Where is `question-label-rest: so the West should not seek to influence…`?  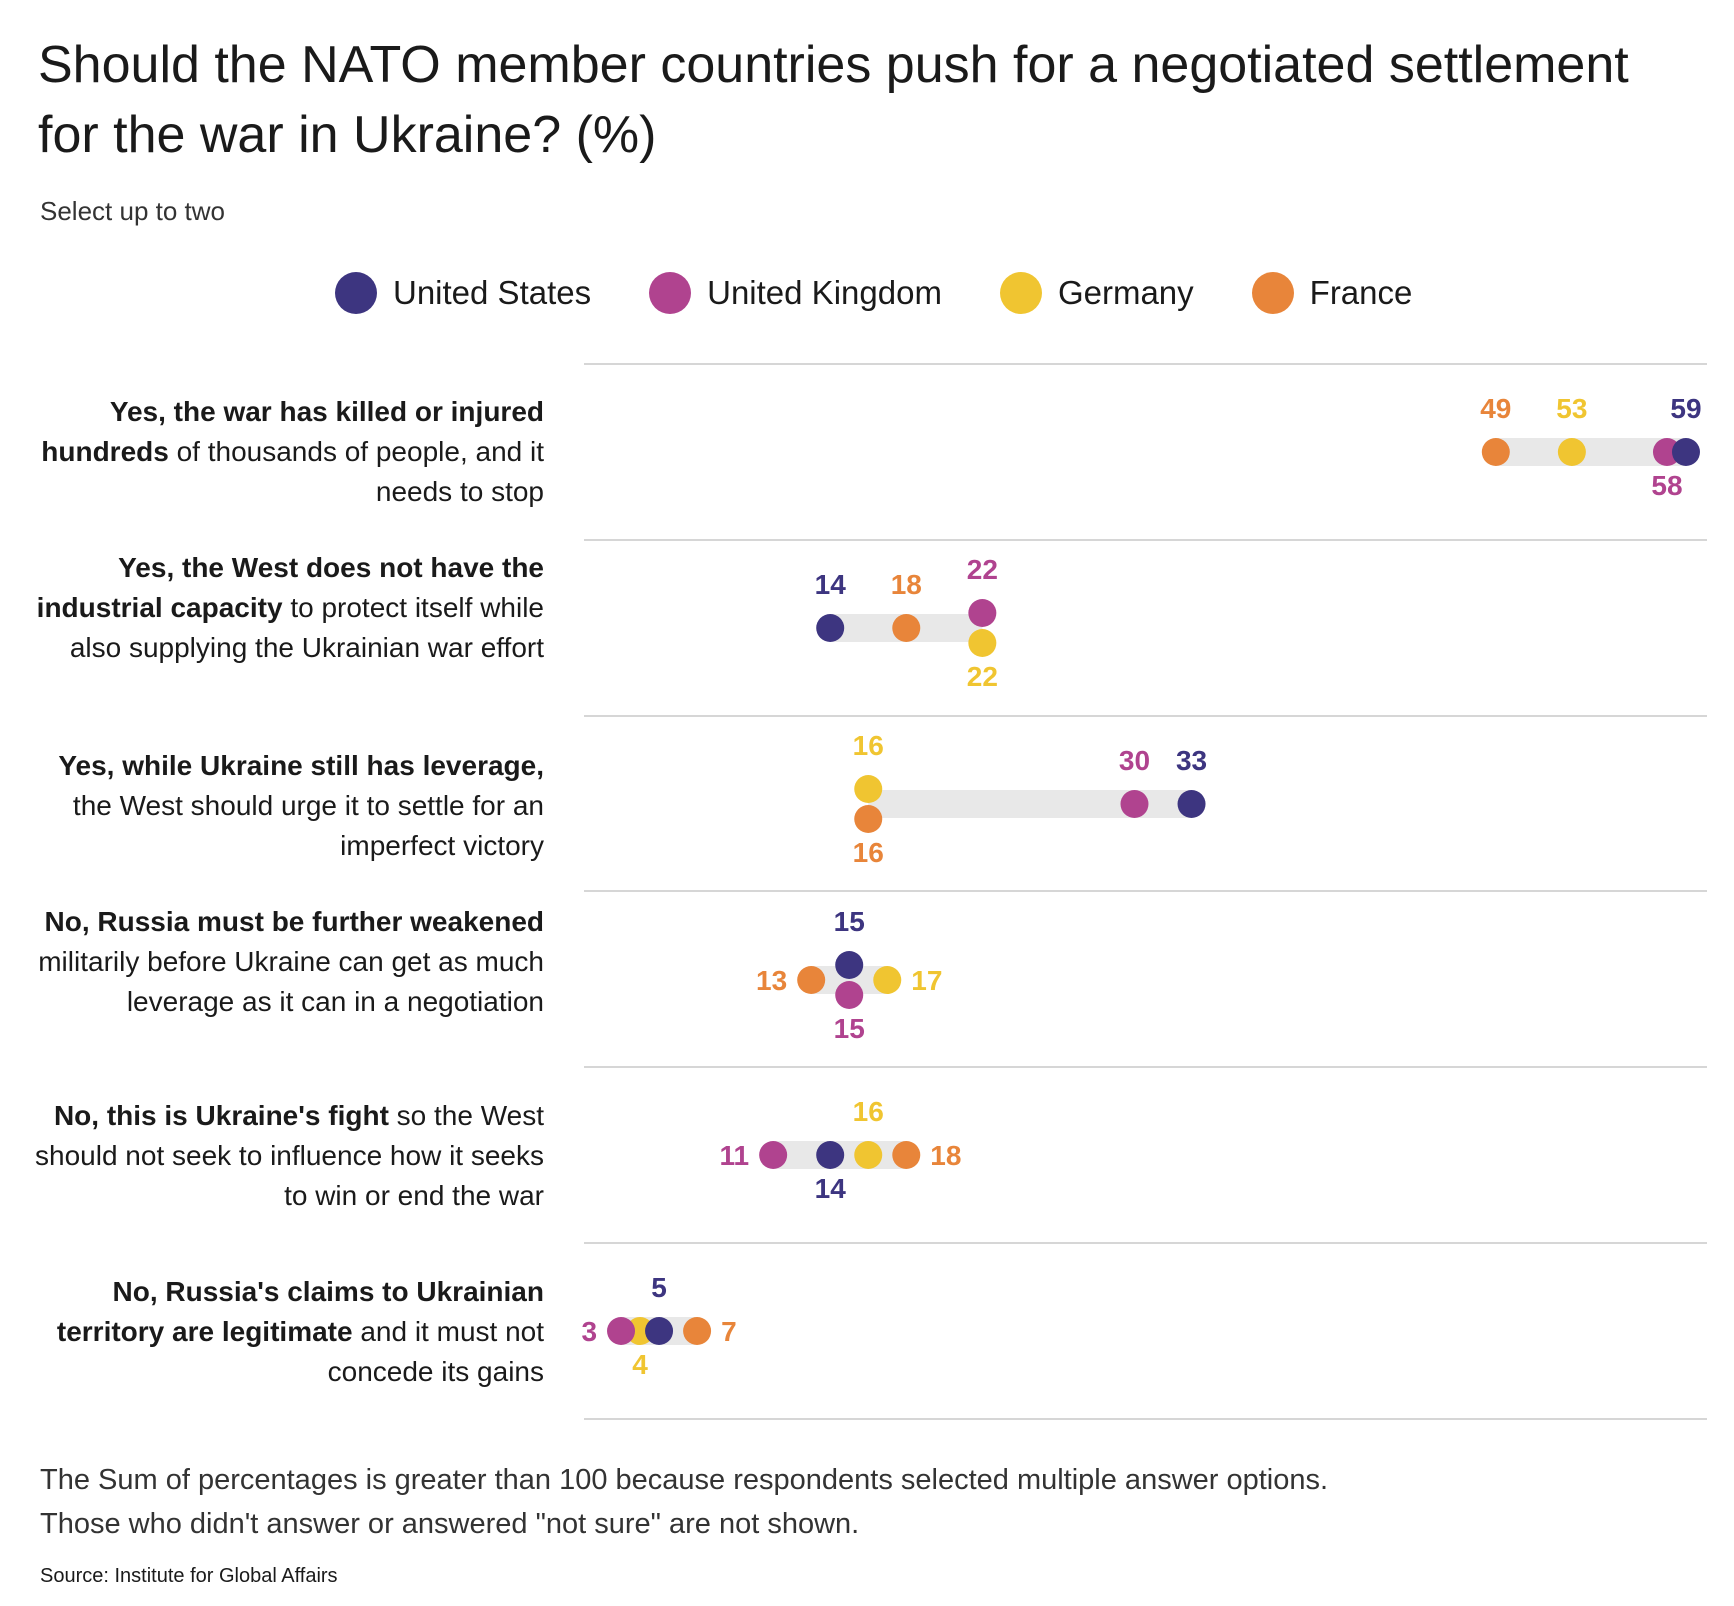 question-label-rest: so the West should not seek to influence… is located at coordinates (289, 1155).